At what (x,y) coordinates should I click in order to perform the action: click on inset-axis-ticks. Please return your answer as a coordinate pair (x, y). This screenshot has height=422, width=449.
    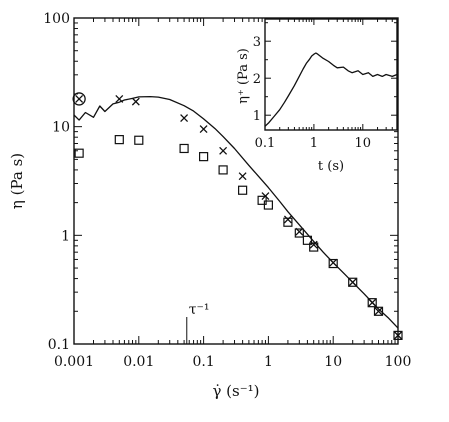
    Looking at the image, I should click on (331, 74).